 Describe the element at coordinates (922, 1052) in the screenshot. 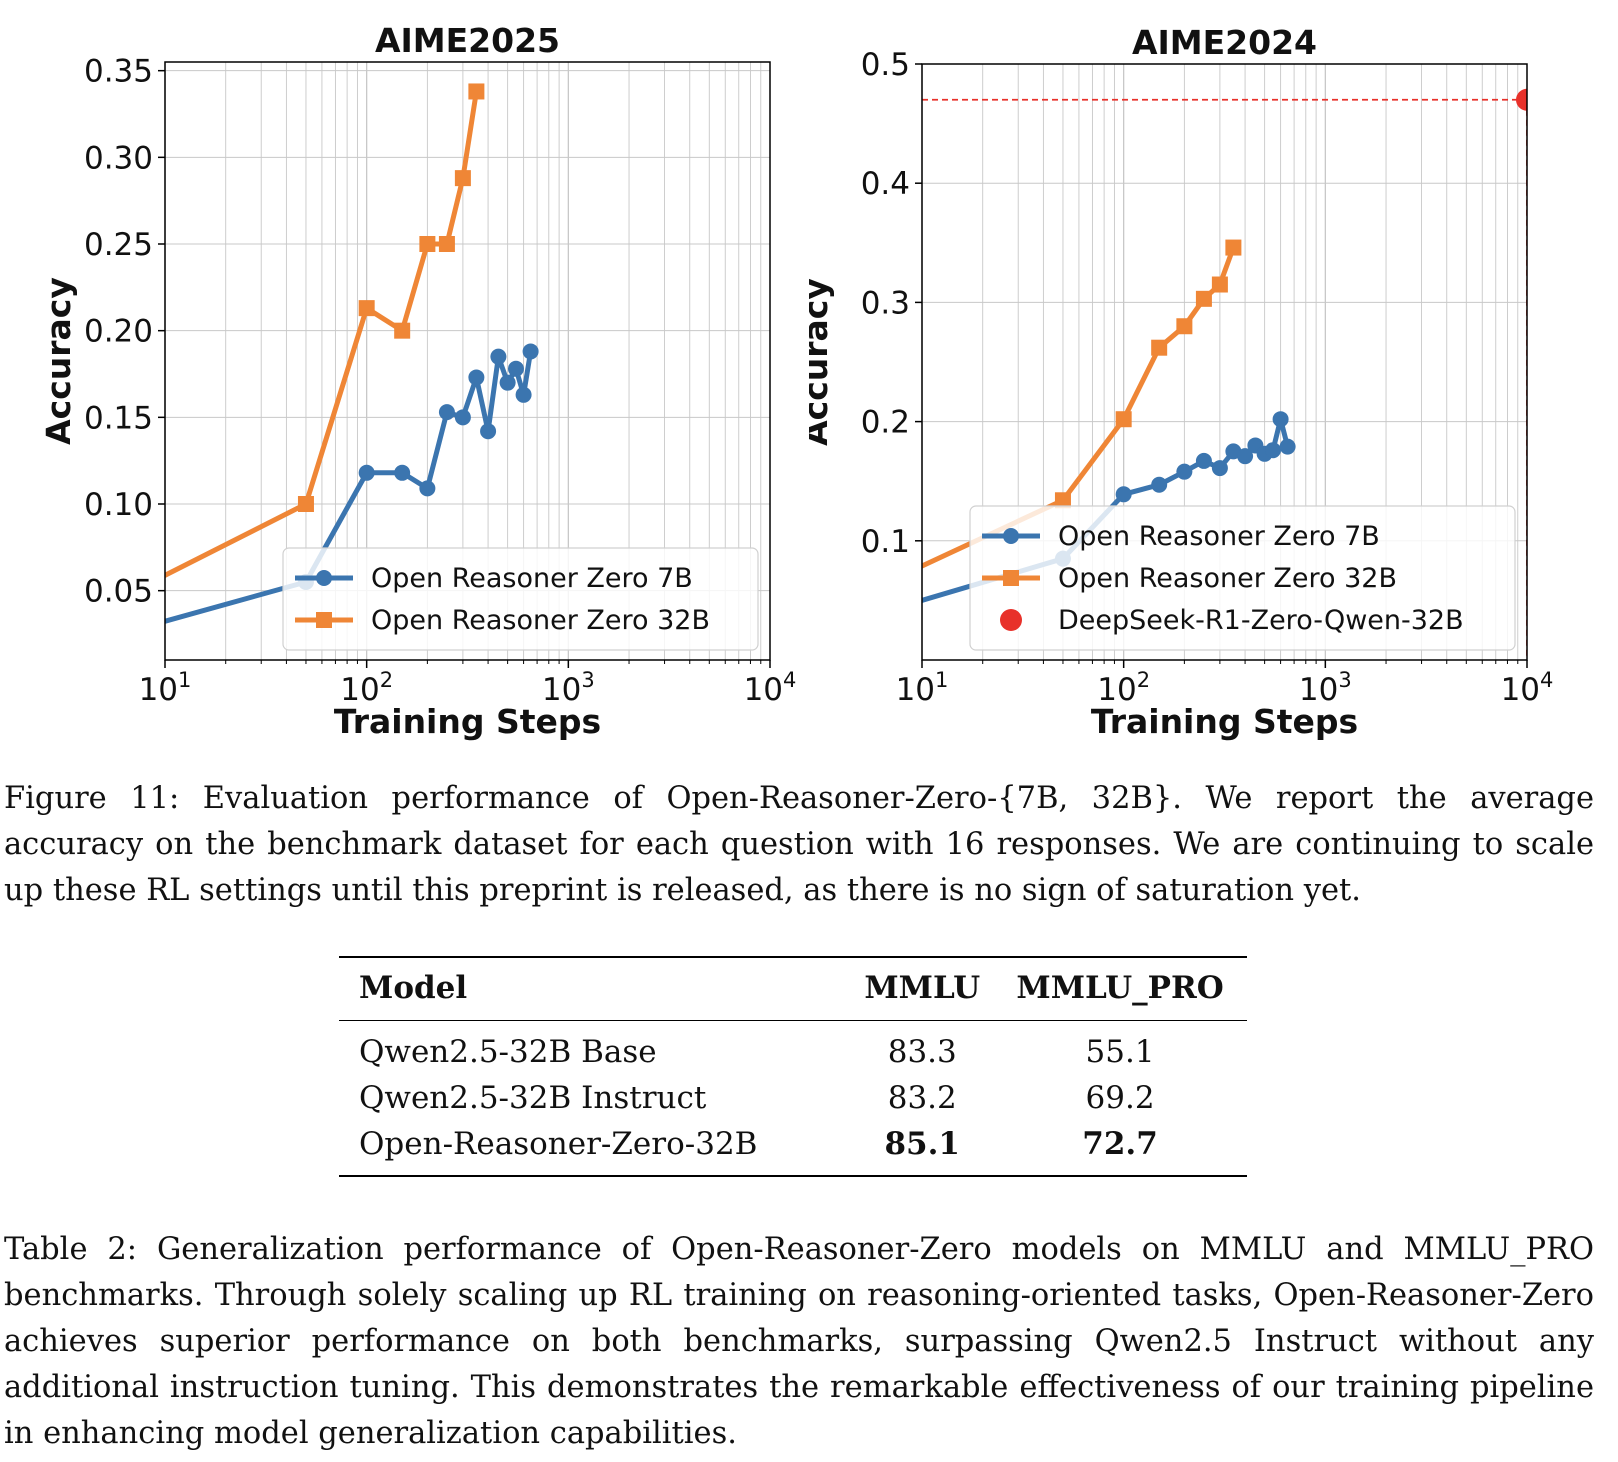

I see `cell-mmlu: 83.3` at that location.